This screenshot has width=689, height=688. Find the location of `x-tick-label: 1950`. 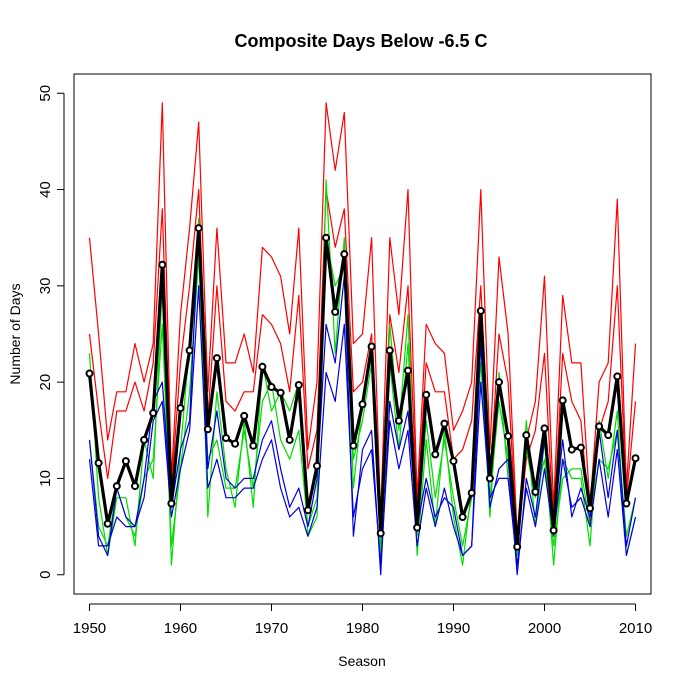

x-tick-label: 1950 is located at coordinates (89, 628).